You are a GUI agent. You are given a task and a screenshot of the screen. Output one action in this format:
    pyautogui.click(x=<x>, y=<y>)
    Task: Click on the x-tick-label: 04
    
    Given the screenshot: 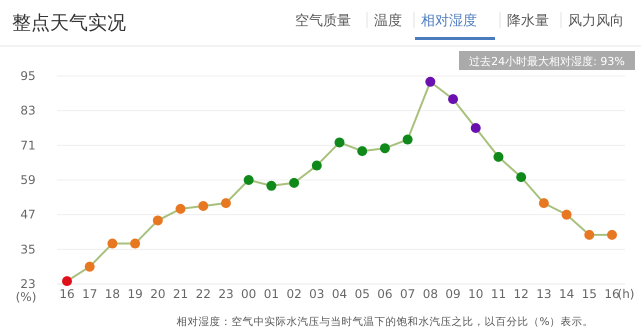 What is the action you would take?
    pyautogui.click(x=340, y=294)
    